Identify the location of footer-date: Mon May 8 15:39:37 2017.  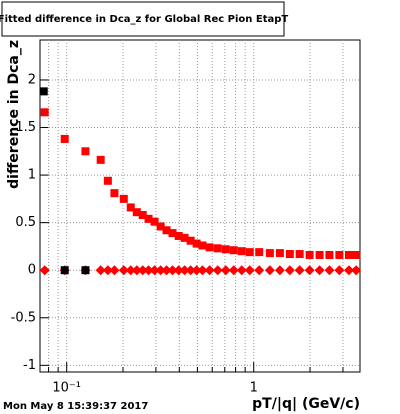
(75, 406).